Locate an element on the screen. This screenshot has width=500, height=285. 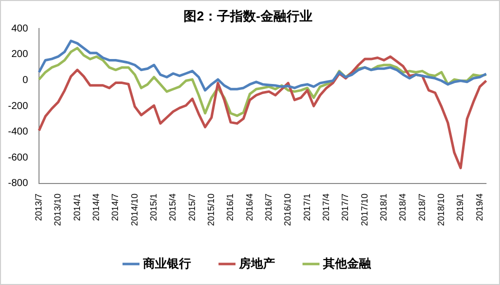
x-tick-label: 2017/10 is located at coordinates (364, 209).